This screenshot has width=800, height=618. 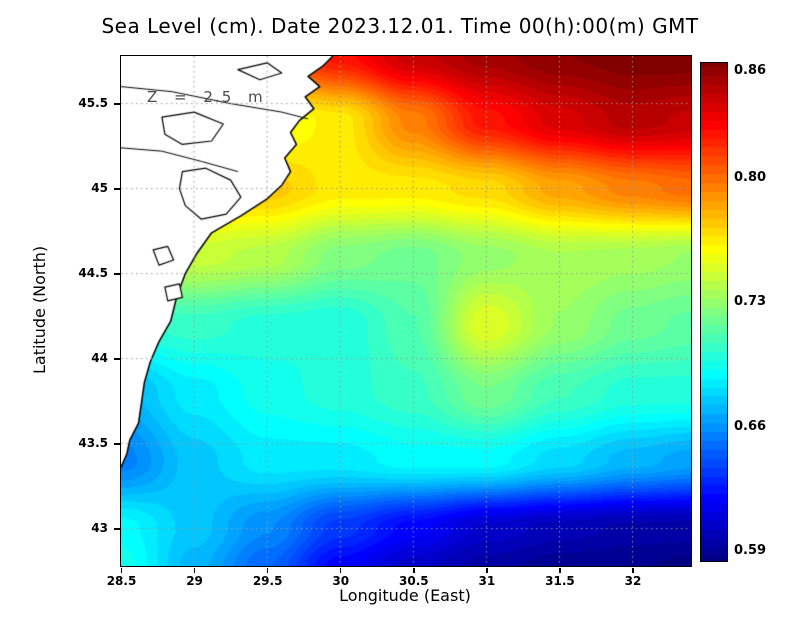 I want to click on x-tick-label: 28.5, so click(x=121, y=581).